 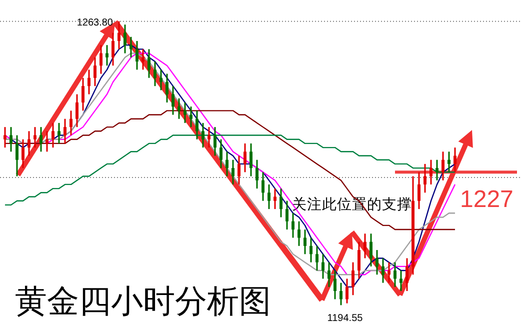 What do you see at coordinates (95, 22) in the screenshot?
I see `annotation: 1263.80` at bounding box center [95, 22].